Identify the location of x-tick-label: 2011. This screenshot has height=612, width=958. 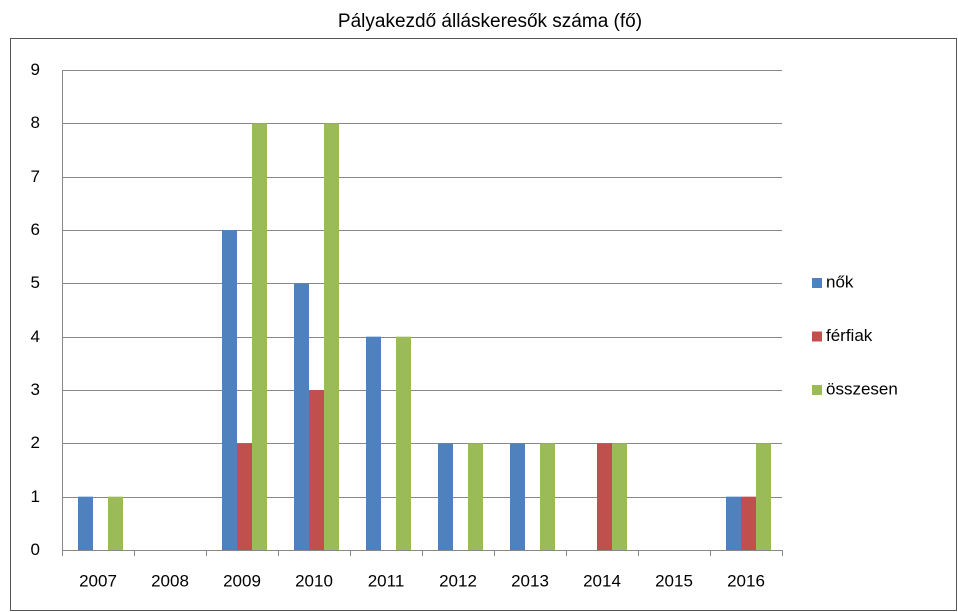
(386, 580).